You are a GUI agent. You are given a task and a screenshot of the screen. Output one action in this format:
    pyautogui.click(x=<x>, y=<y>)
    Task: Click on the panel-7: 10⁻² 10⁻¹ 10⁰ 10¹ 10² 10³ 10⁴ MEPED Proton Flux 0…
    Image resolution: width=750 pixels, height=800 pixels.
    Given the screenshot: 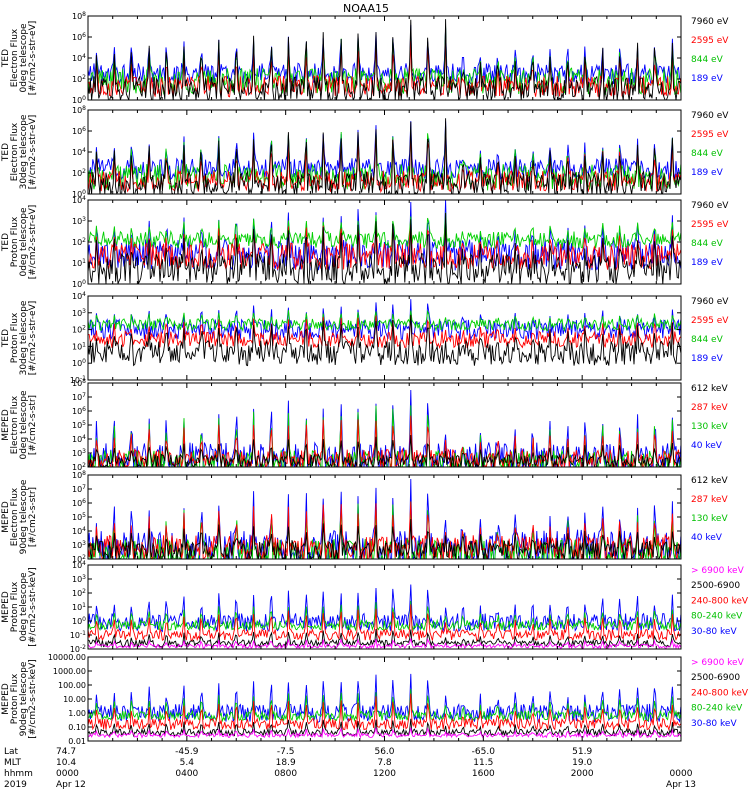 What is the action you would take?
    pyautogui.click(x=375, y=607)
    